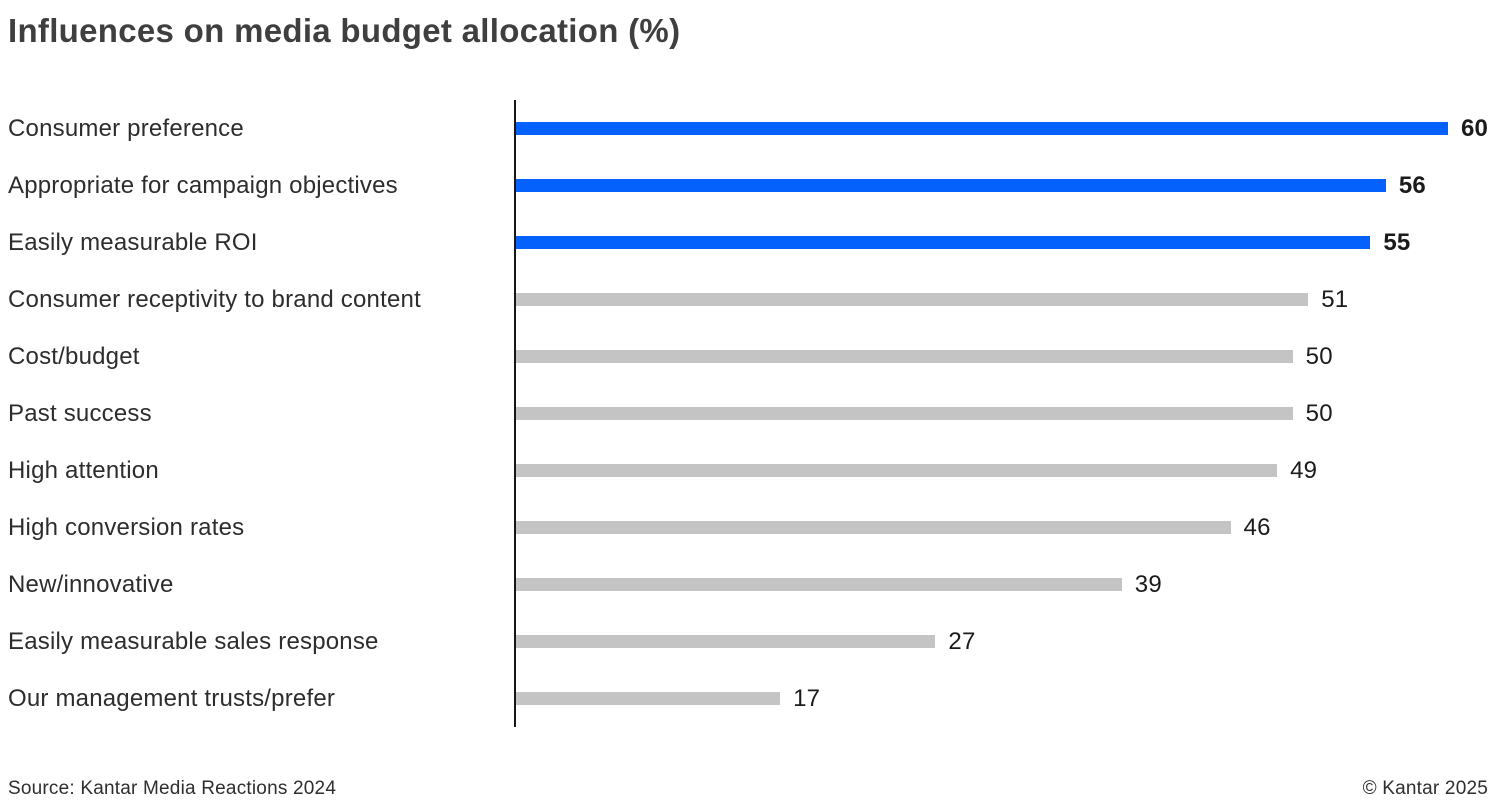 The width and height of the screenshot is (1500, 800). I want to click on chart-row: Cost/budget 50, so click(754, 356).